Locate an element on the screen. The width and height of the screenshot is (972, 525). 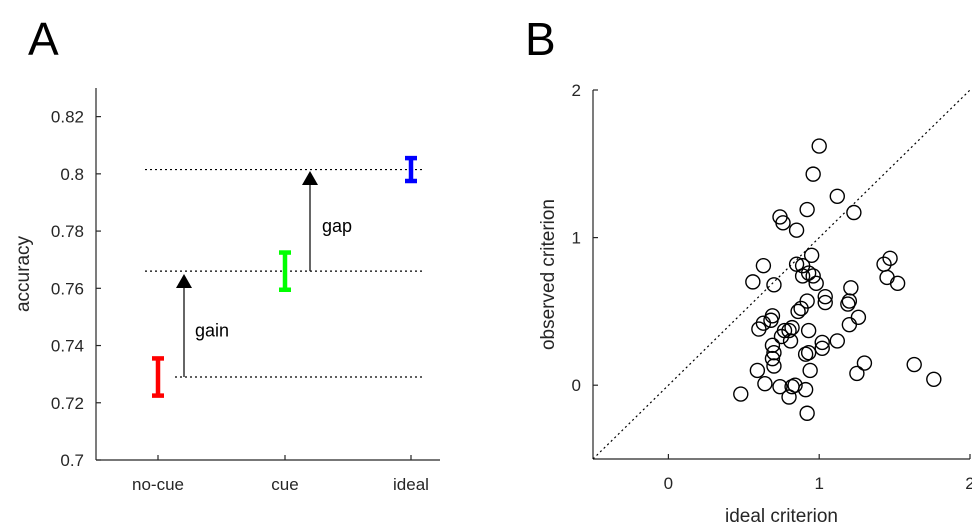
annotation-label: gain is located at coordinates (212, 331).